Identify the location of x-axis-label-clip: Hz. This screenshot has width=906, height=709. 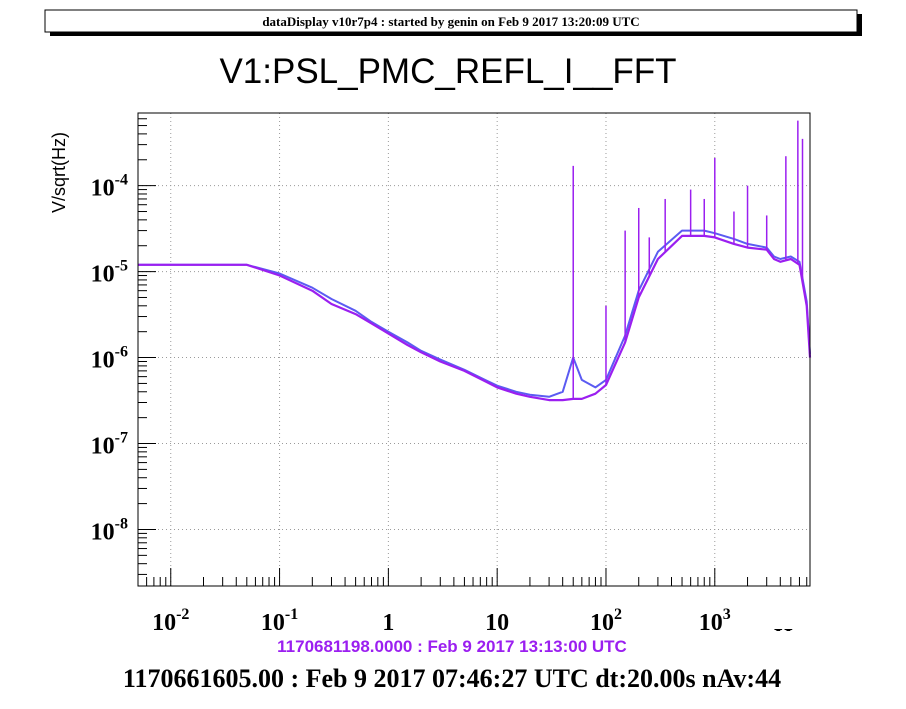
(789, 638).